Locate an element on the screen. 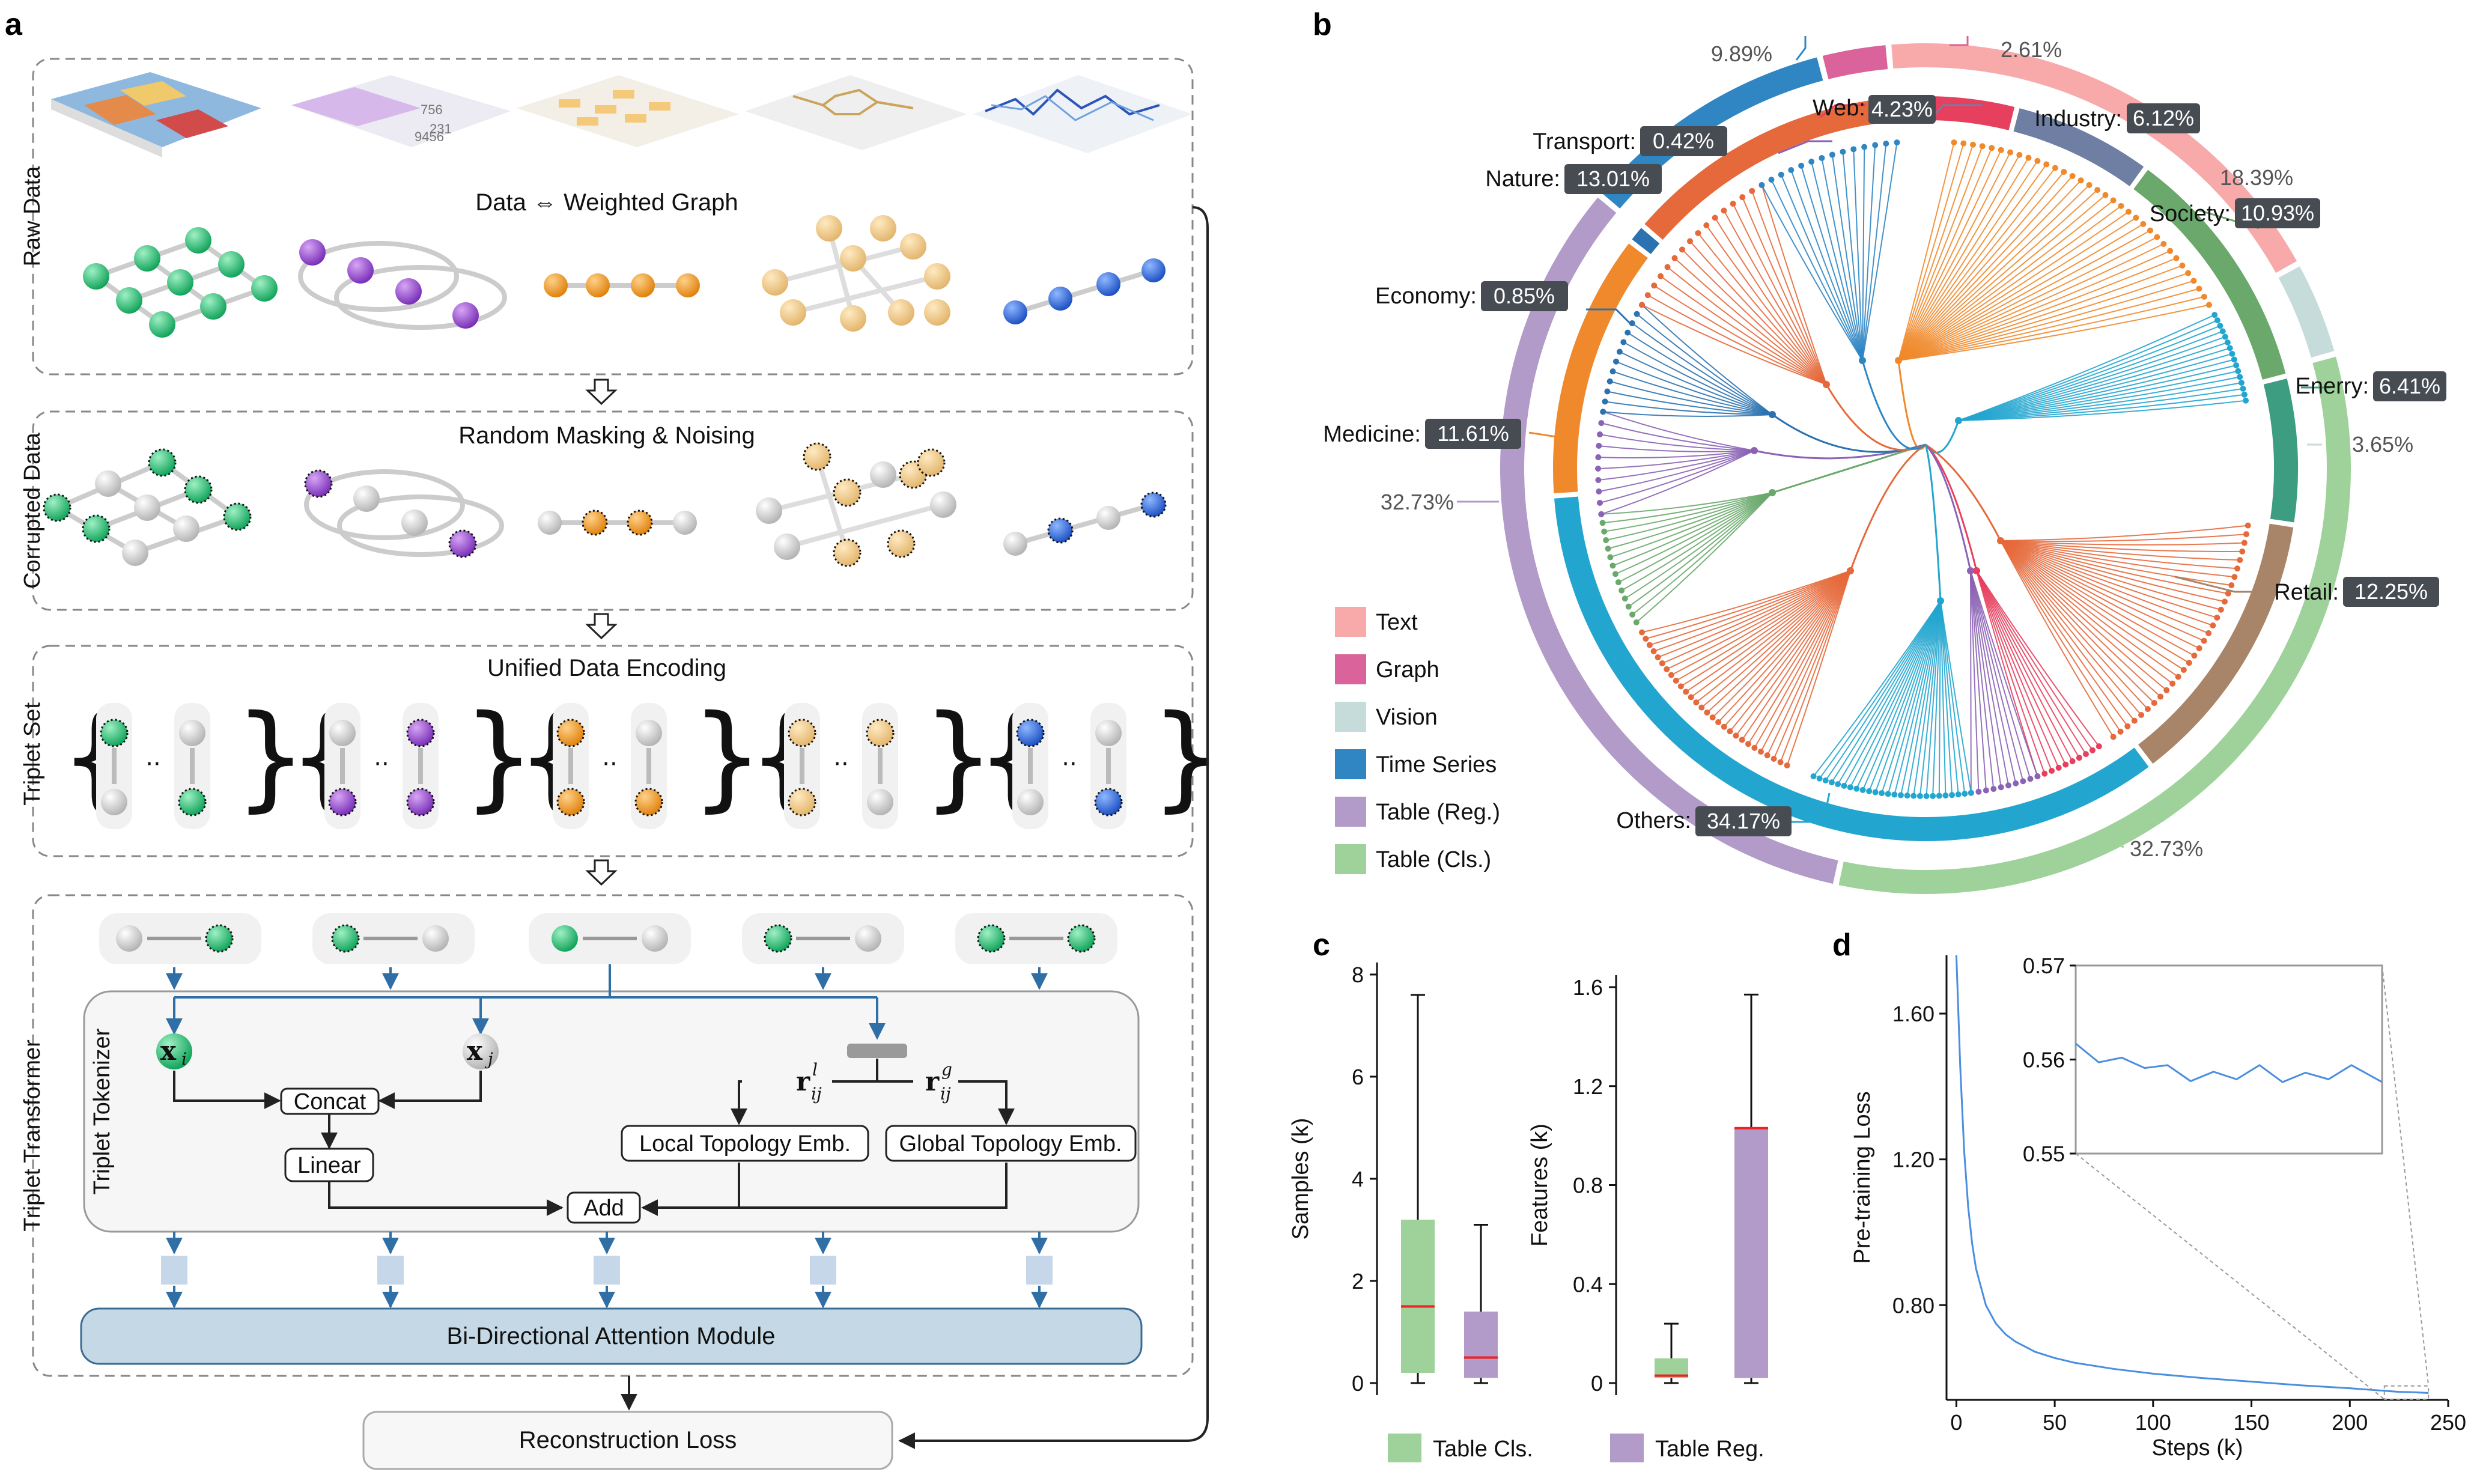 This screenshot has height=1484, width=2468. attention-module is located at coordinates (611, 1336).